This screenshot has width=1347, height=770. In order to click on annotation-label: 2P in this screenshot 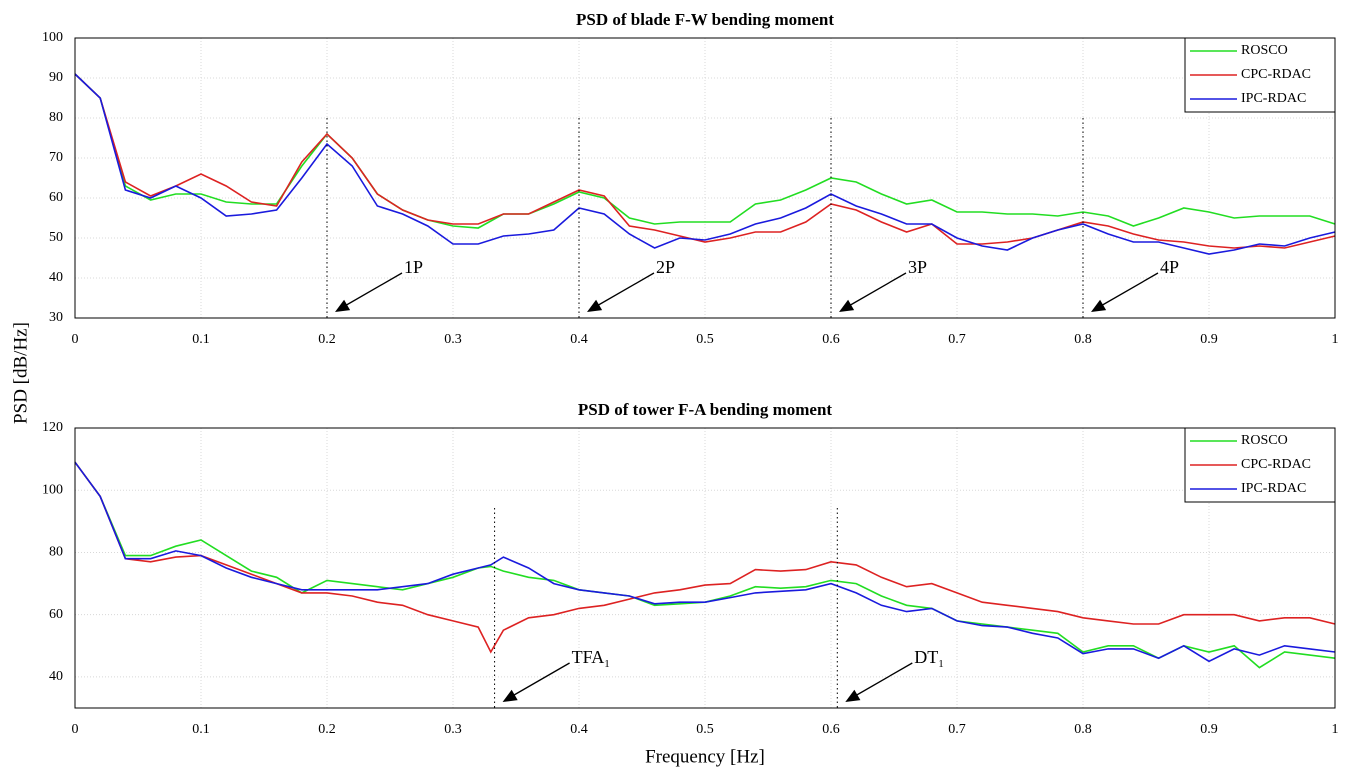, I will do `click(665, 267)`.